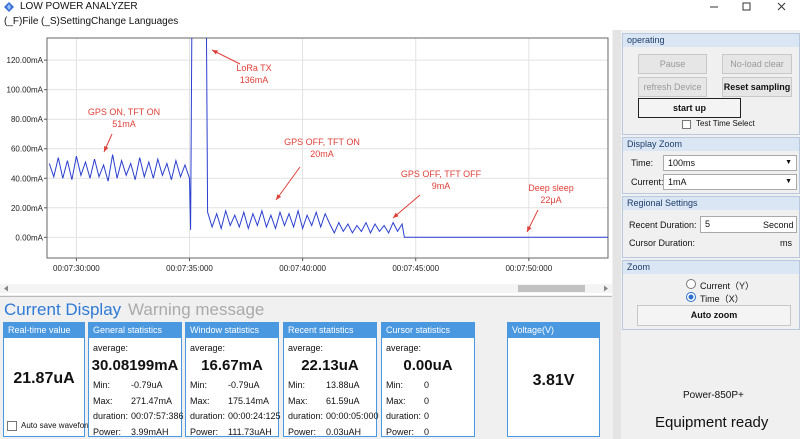 The image size is (800, 439). What do you see at coordinates (672, 64) in the screenshot?
I see `button: Pause` at bounding box center [672, 64].